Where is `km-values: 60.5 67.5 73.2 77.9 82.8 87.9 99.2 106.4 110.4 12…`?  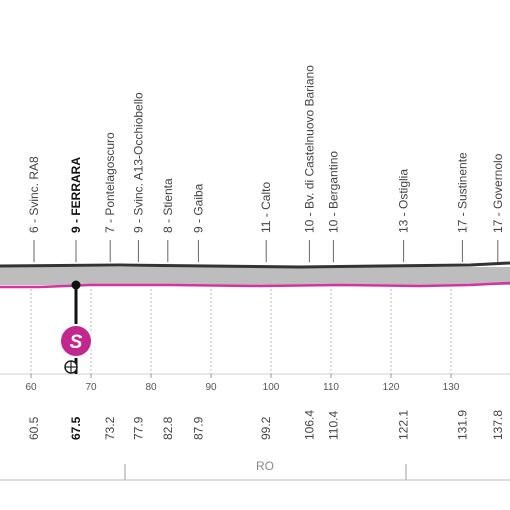
km-values: 60.5 67.5 73.2 77.9 82.8 87.9 99.2 106.4 110.4 12… is located at coordinates (266, 425).